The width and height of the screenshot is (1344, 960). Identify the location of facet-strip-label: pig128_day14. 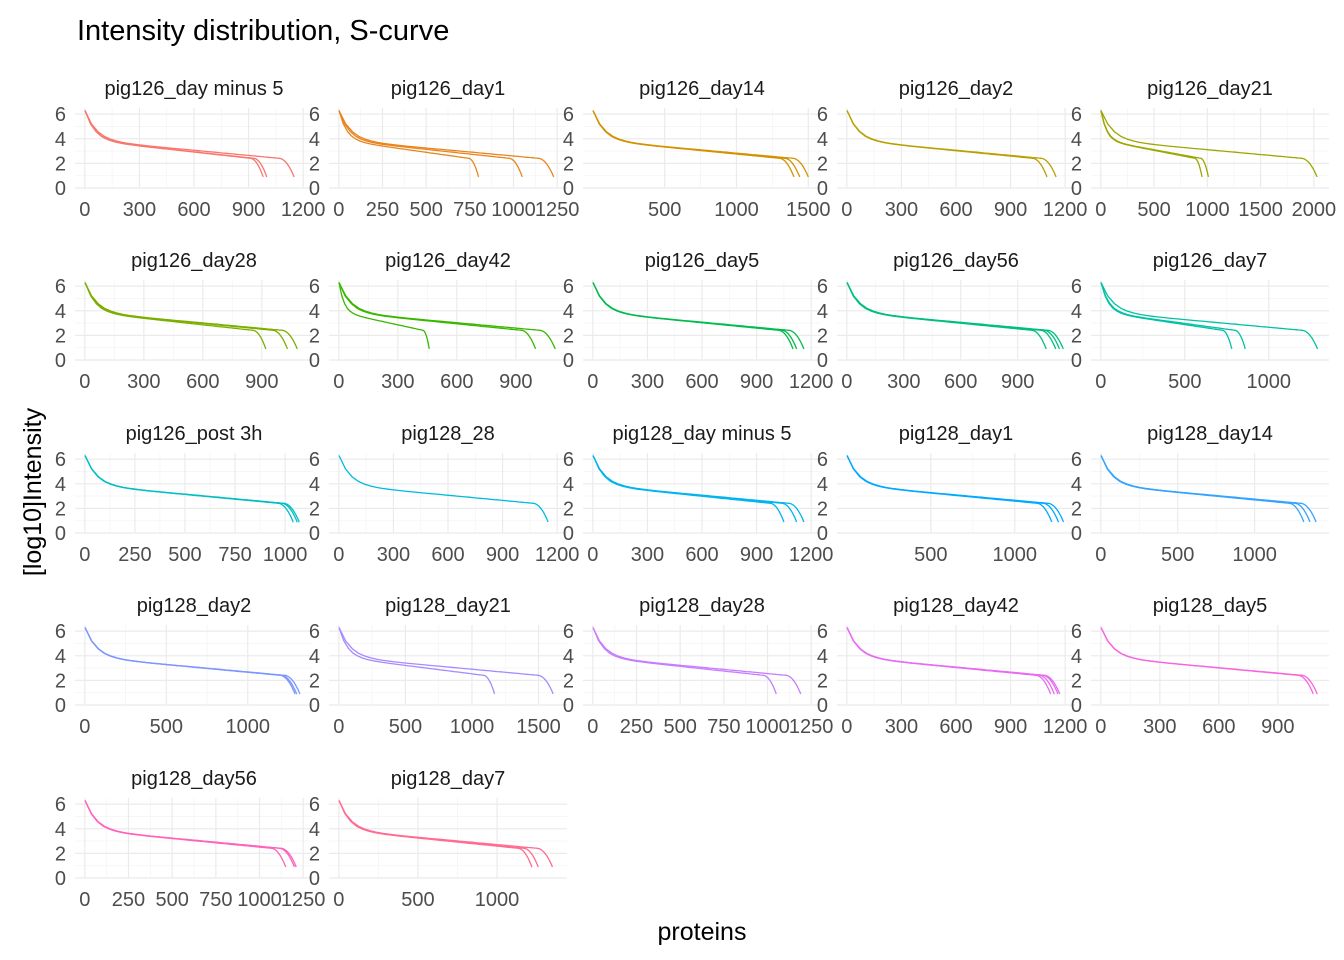
(1210, 434).